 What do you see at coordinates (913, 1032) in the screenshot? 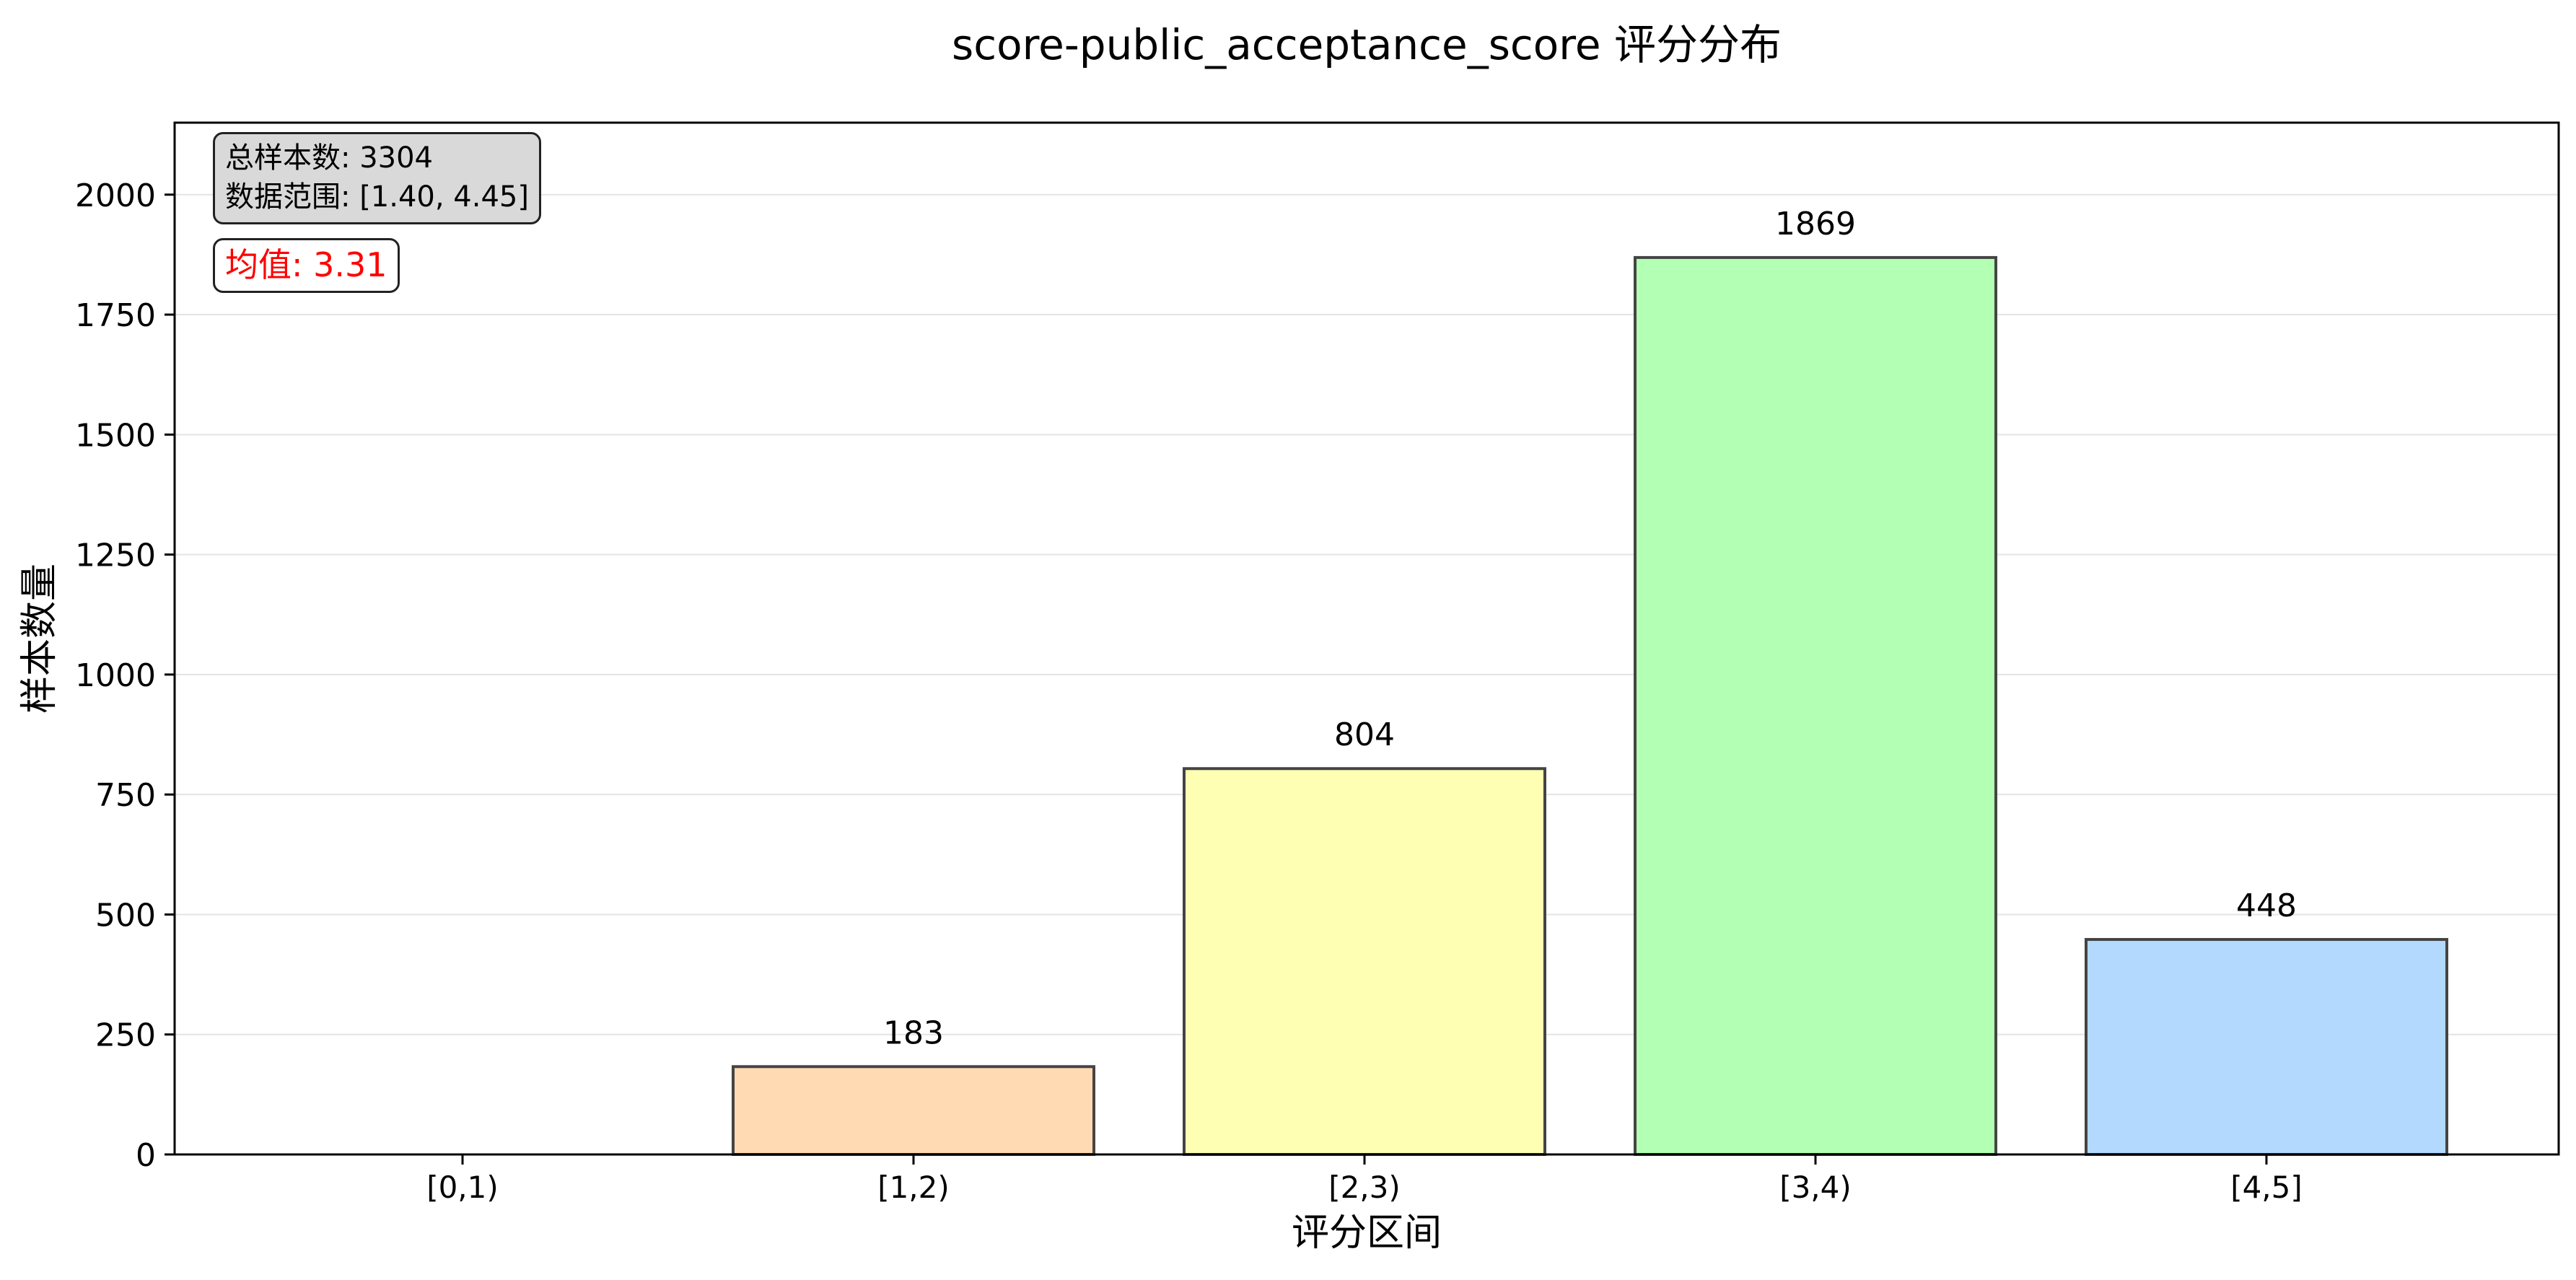
I see `bar-value-label: 183` at bounding box center [913, 1032].